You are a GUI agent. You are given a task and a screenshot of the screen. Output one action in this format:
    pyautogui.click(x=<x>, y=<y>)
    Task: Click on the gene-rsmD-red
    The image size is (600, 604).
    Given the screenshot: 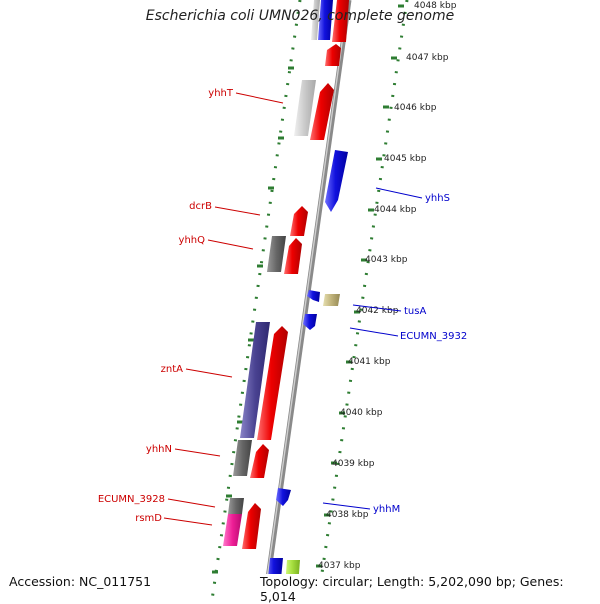 What is the action you would take?
    pyautogui.click(x=251, y=526)
    